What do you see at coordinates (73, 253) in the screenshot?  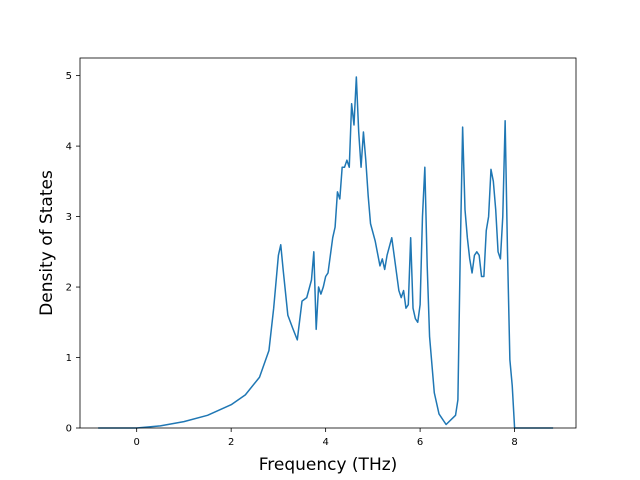 I see `y-axis: 0 1 2 3 4 5` at bounding box center [73, 253].